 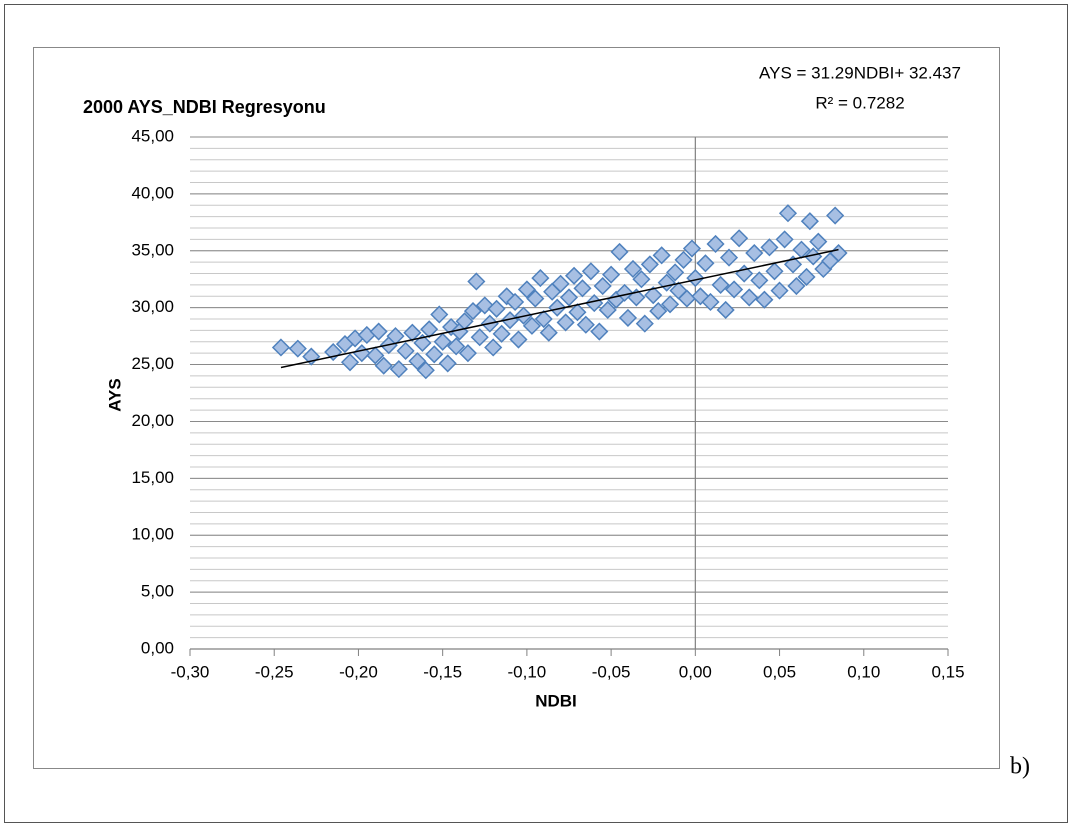 I want to click on x-tick-label: 0,00, so click(x=695, y=671).